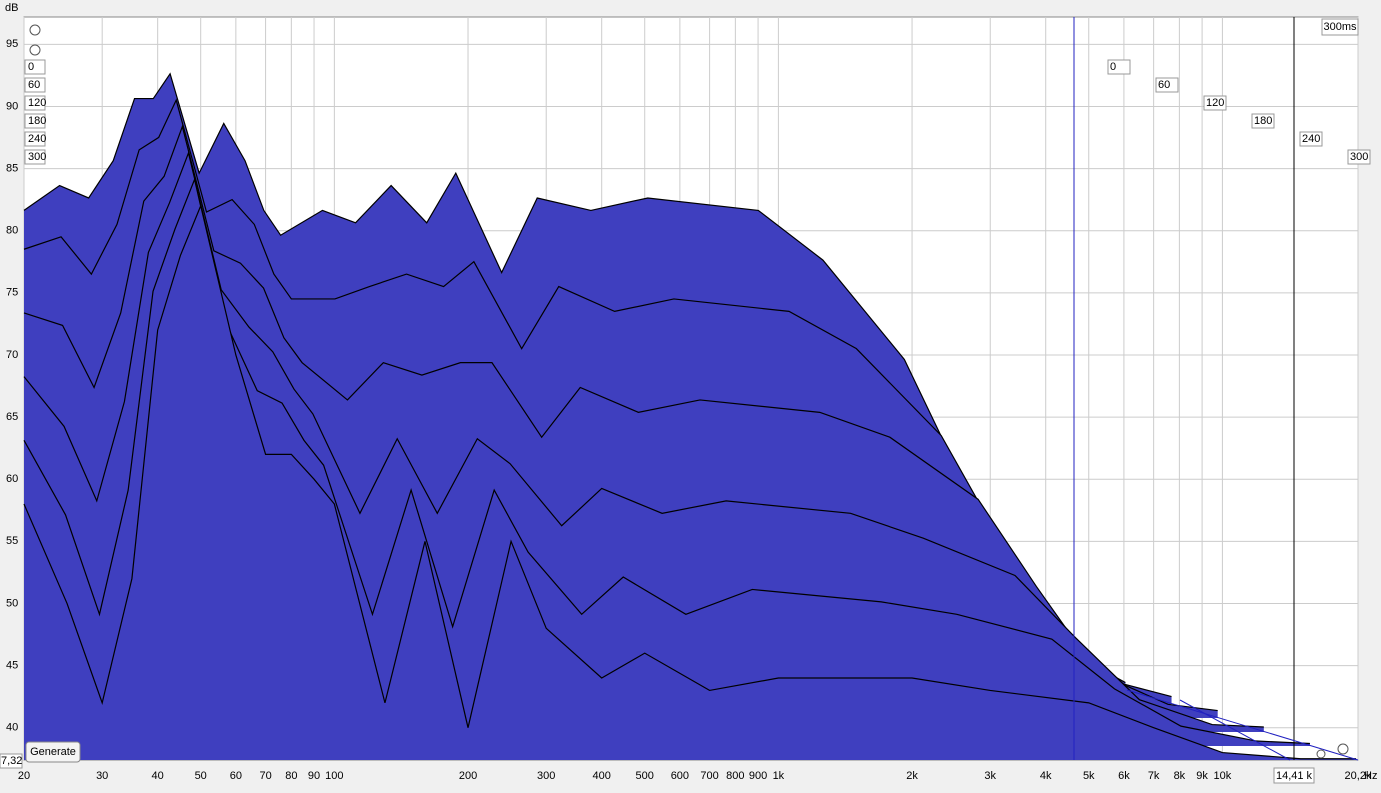  I want to click on x-tick-label: 600, so click(680, 776).